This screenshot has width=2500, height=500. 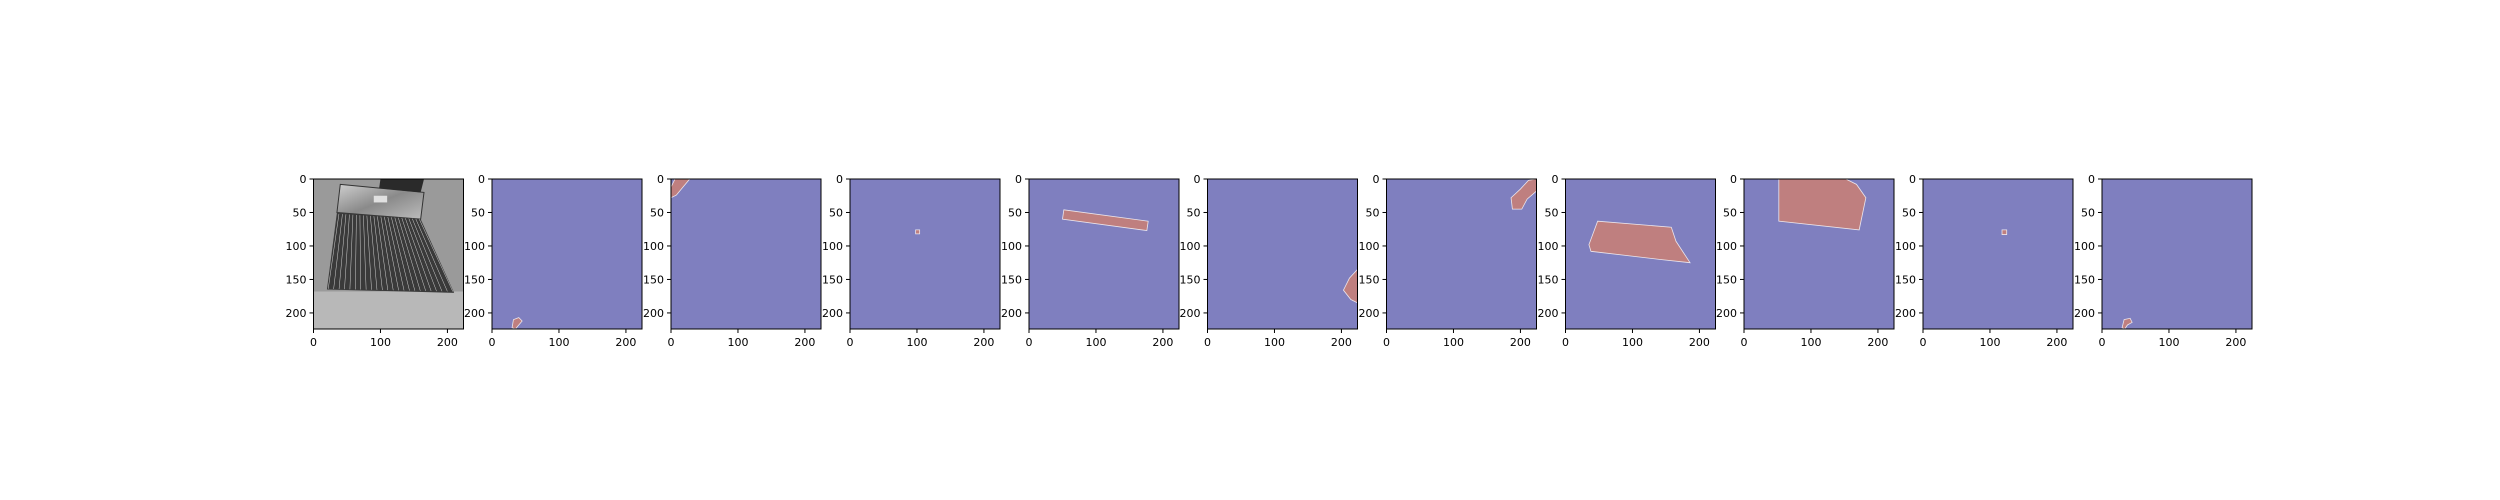 I want to click on panel-9: 0 100 200 0 50 100 150 200, so click(x=1805, y=261).